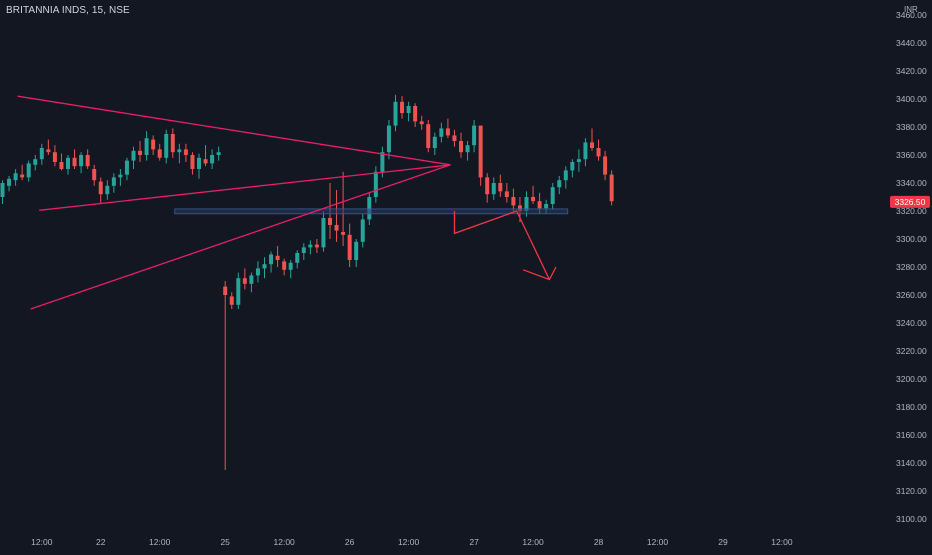 The height and width of the screenshot is (555, 932). Describe the element at coordinates (911, 295) in the screenshot. I see `price-tick-label: 3260.00` at that location.